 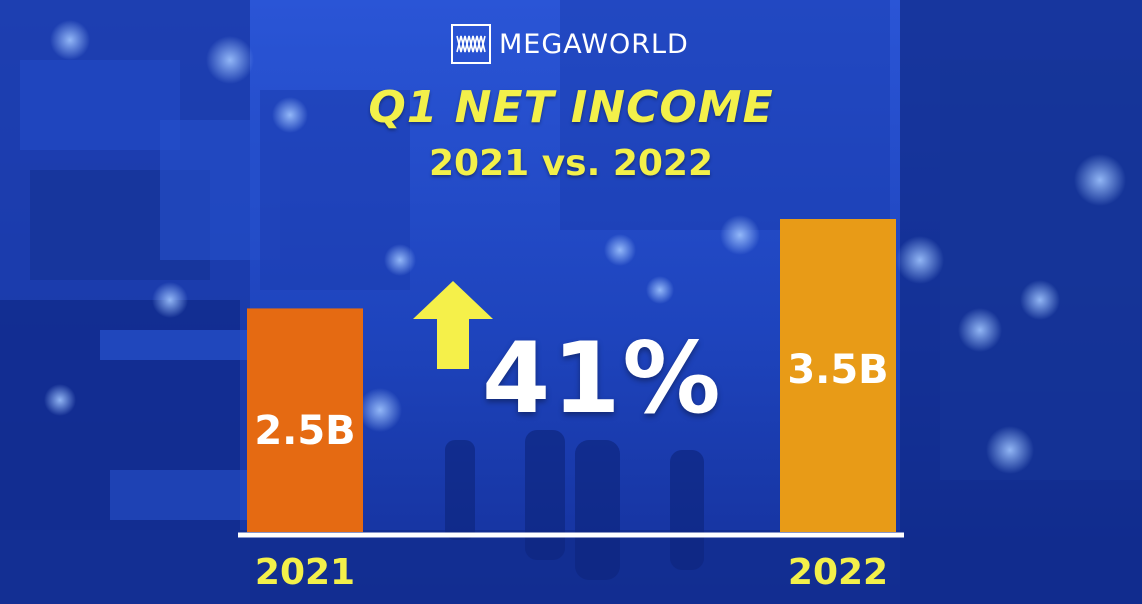 I want to click on arrow-up-icon, so click(x=453, y=325).